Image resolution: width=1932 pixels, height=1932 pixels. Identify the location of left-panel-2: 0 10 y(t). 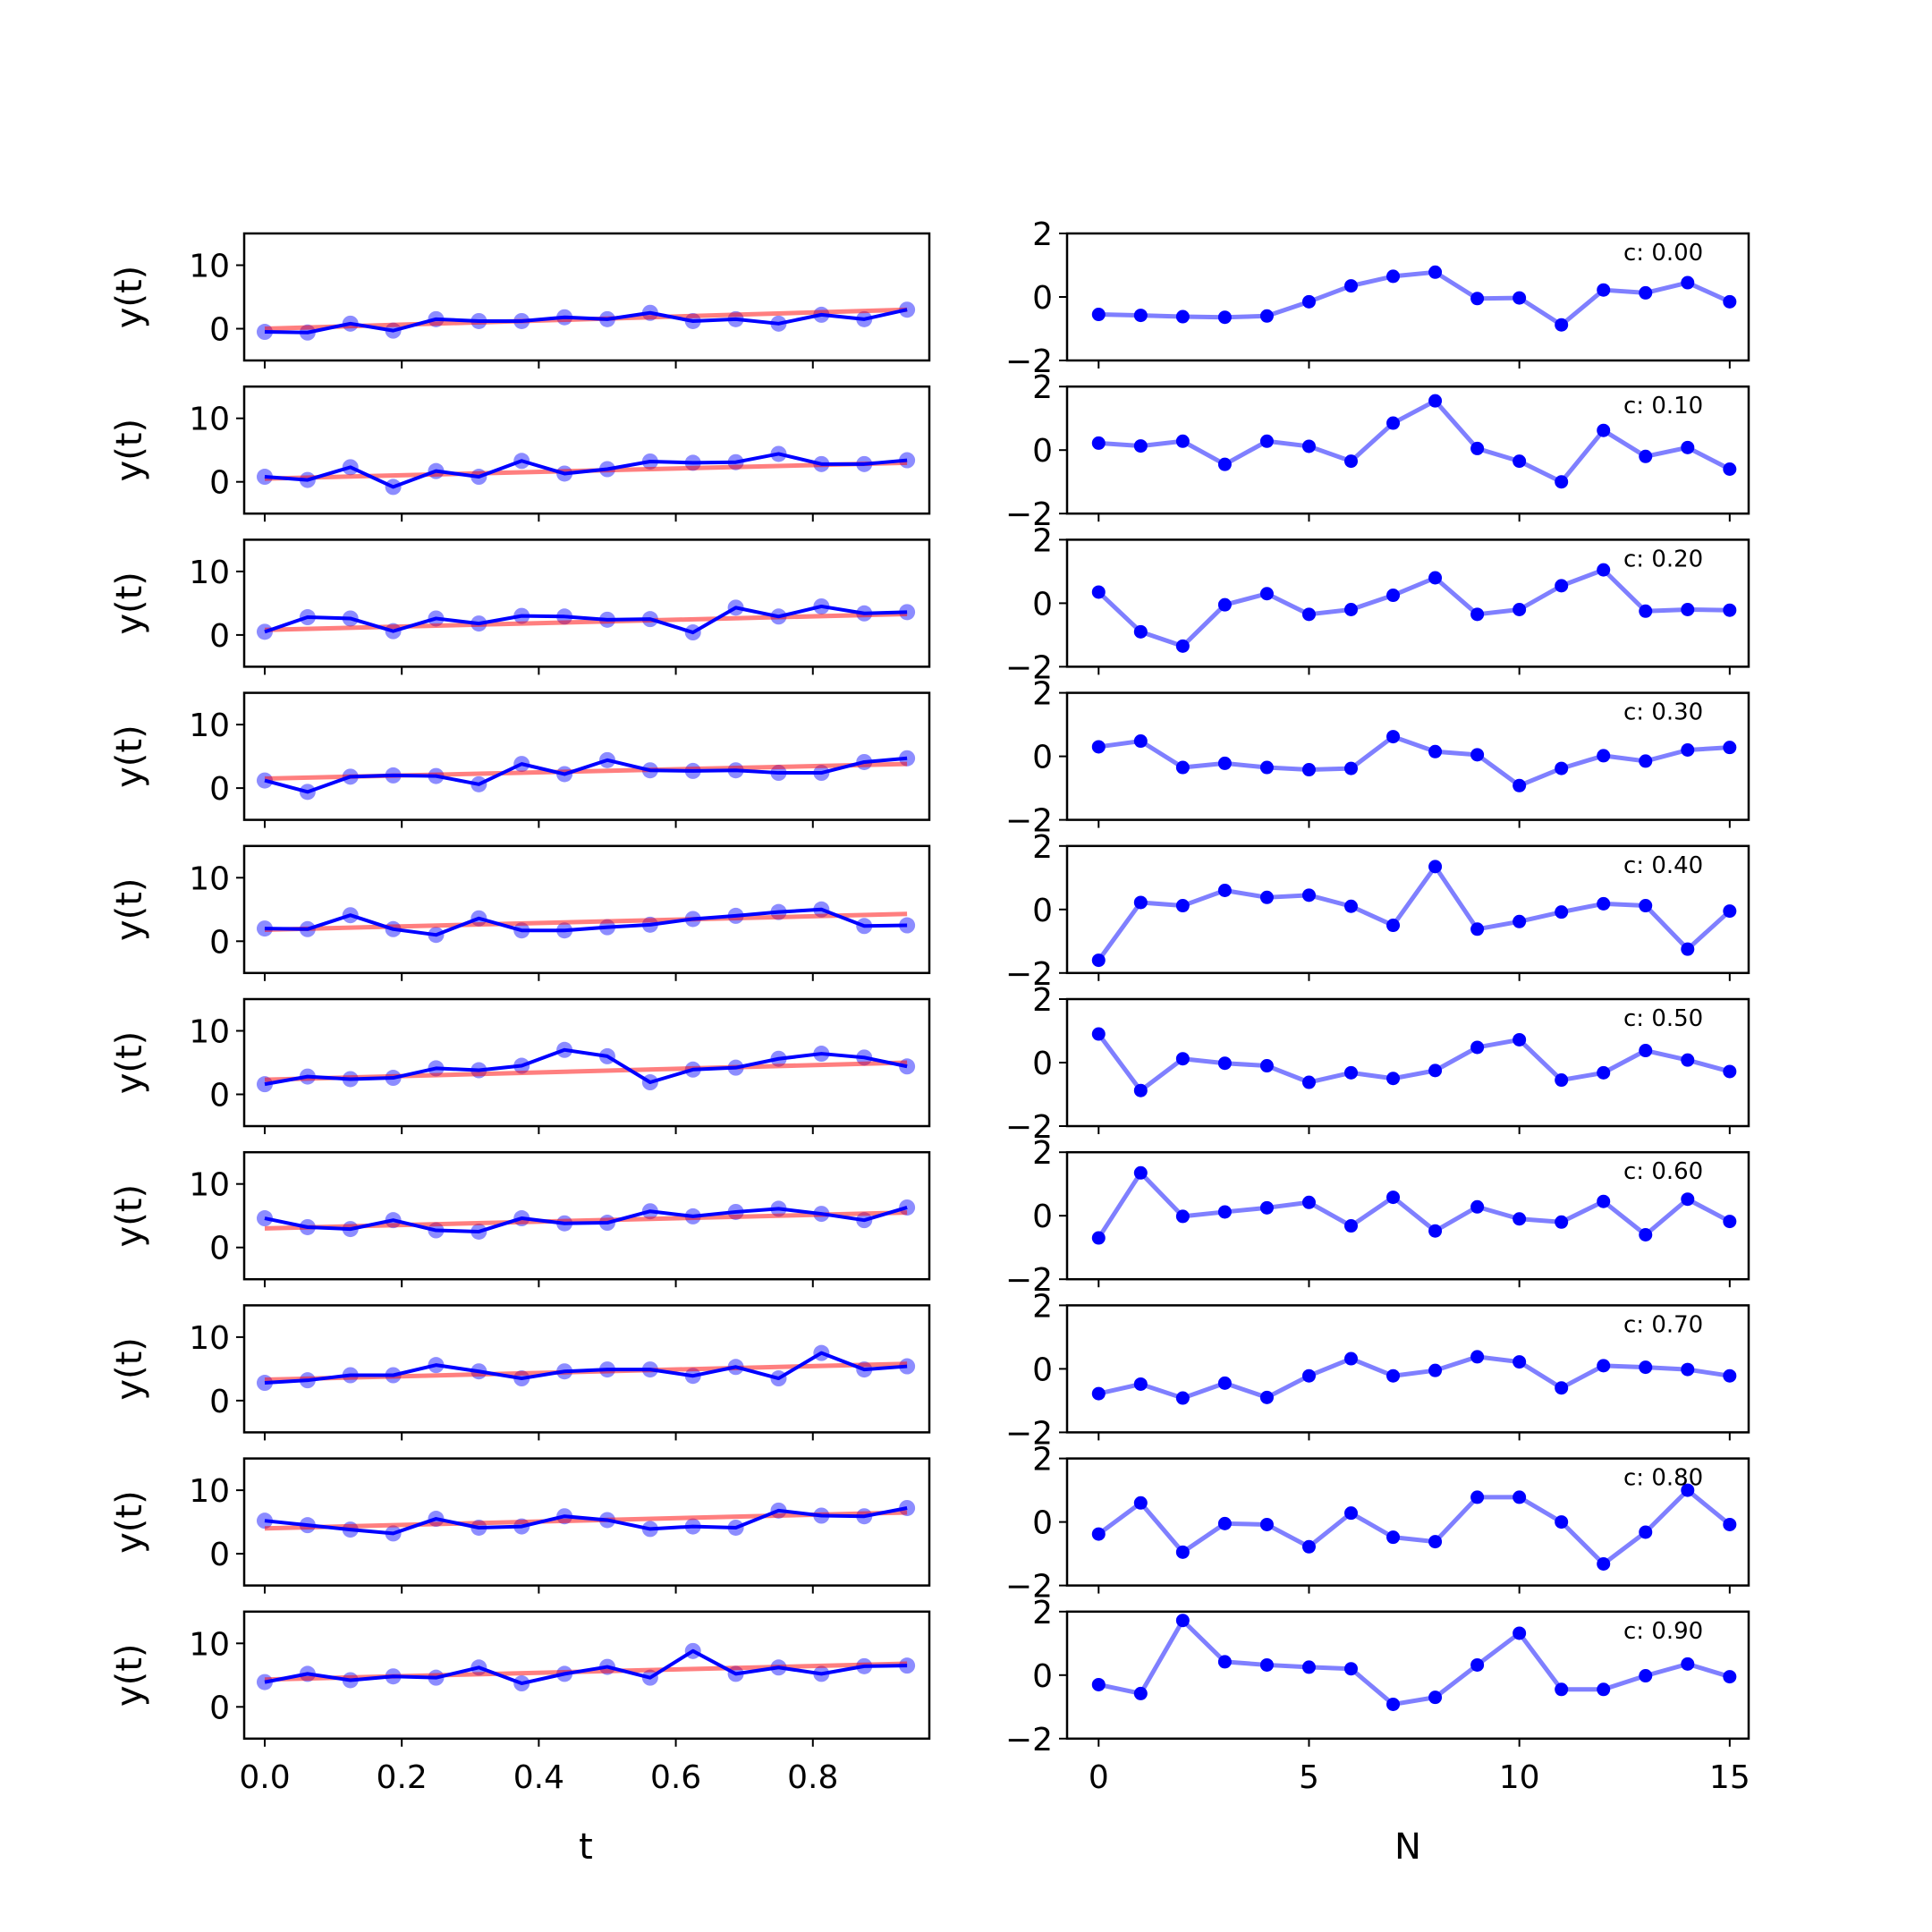
(520, 606).